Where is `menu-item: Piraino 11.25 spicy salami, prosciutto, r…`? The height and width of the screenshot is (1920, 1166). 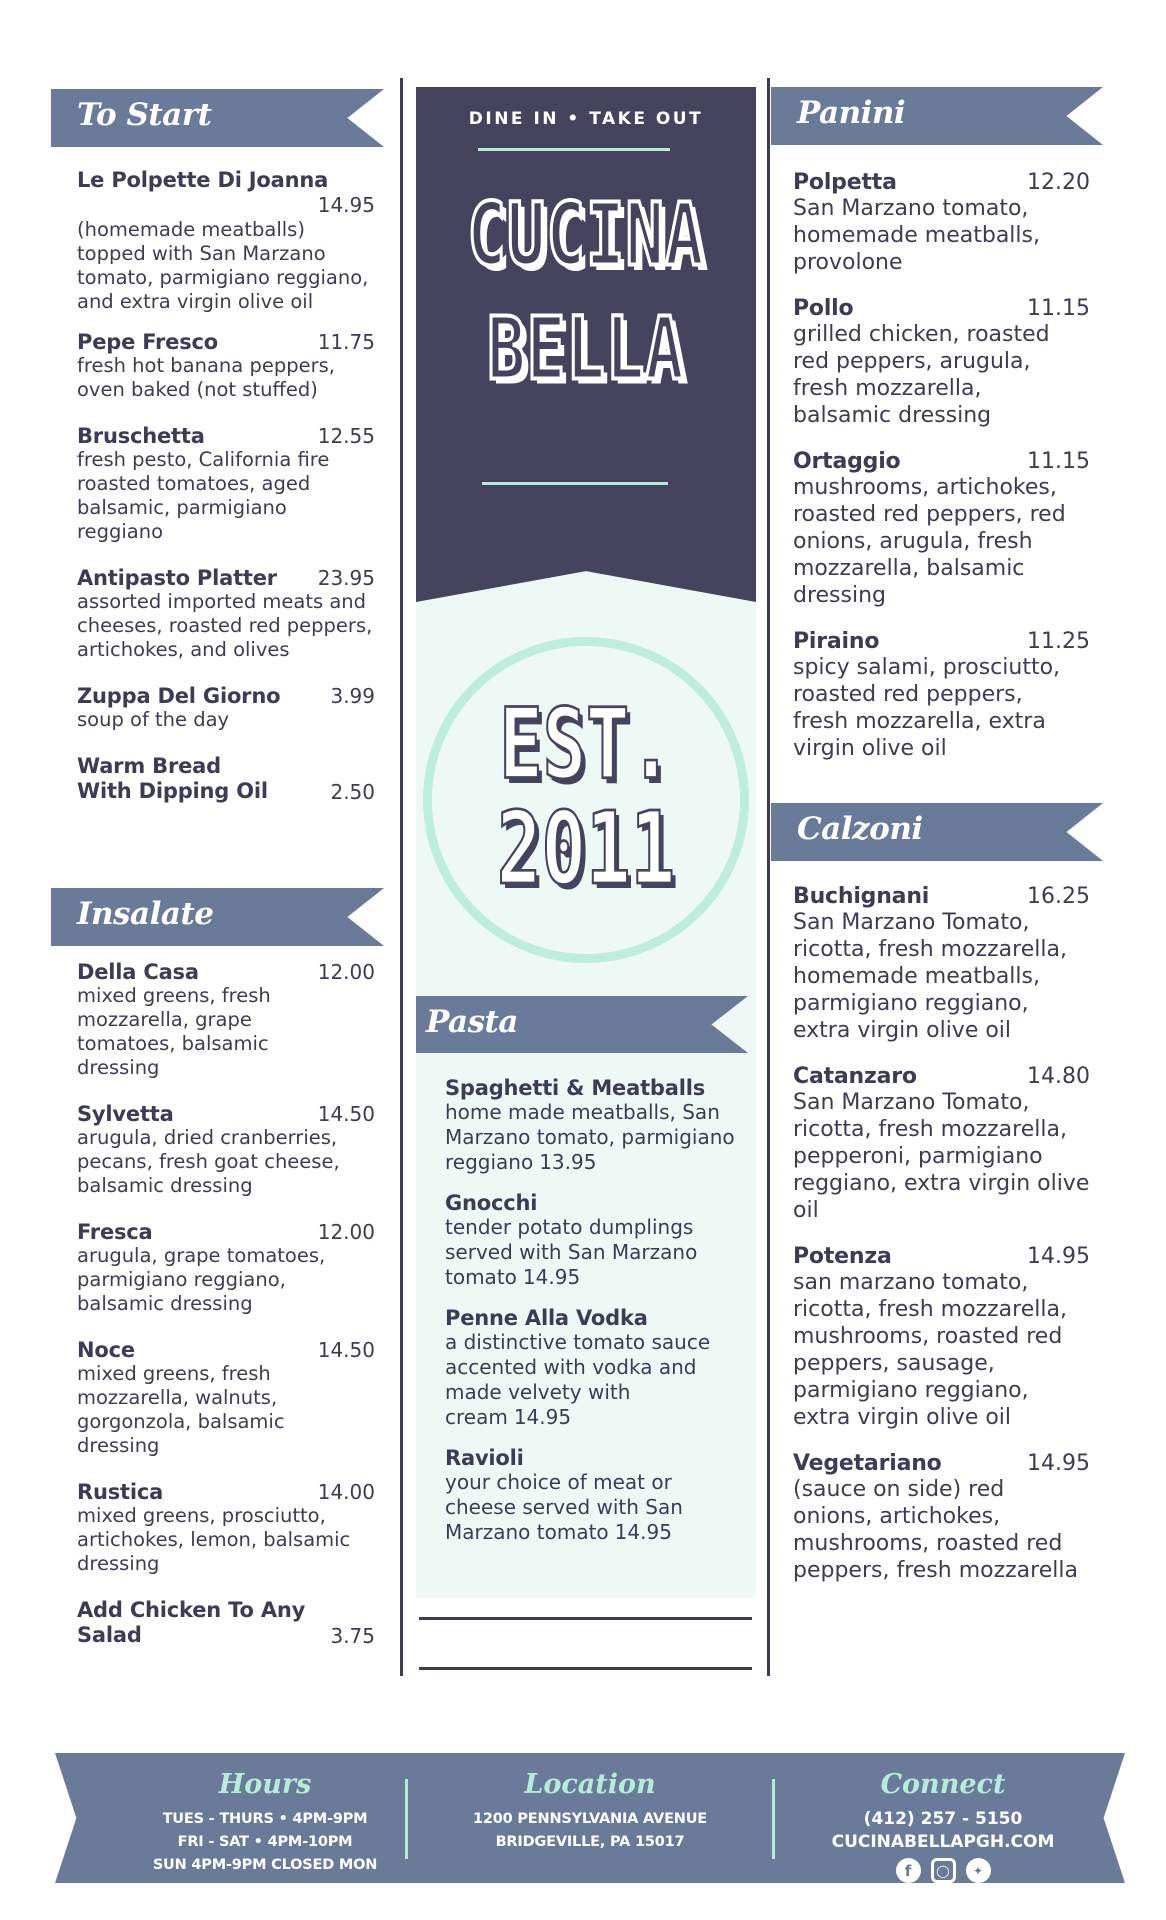
menu-item: Piraino 11.25 spicy salami, prosciutto, r… is located at coordinates (941, 695).